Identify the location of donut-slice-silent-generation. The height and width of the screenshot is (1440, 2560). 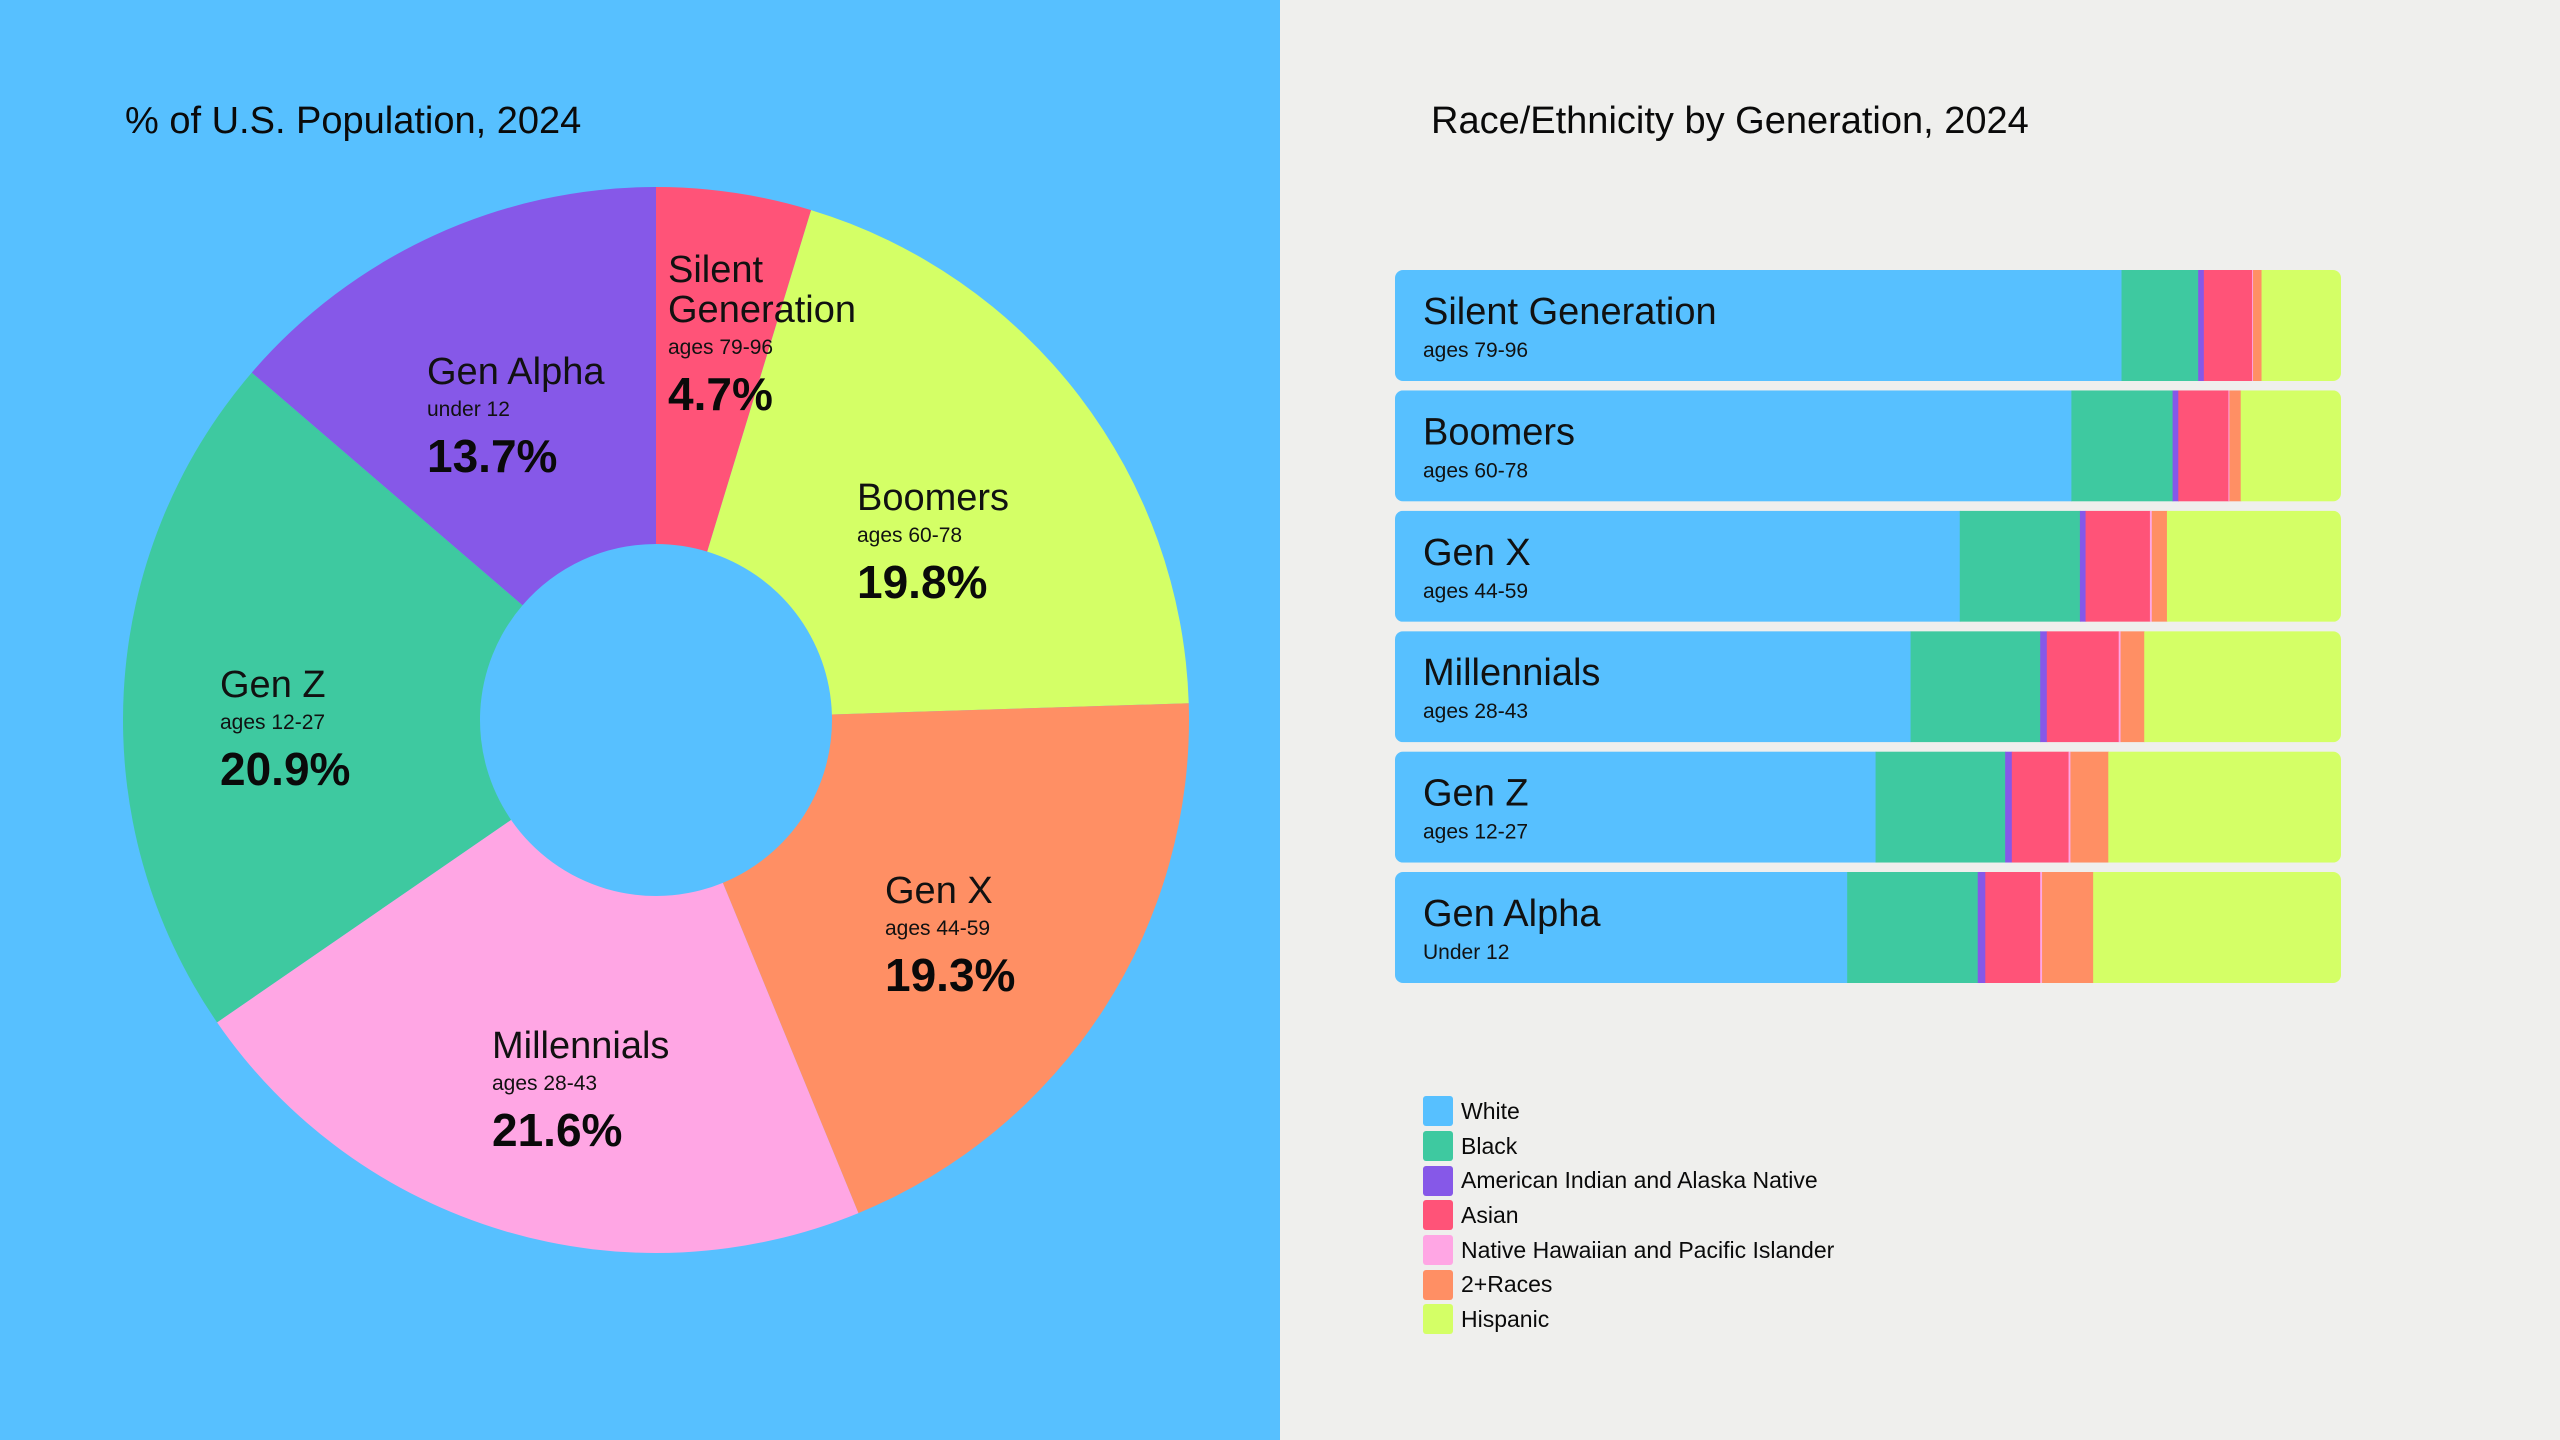
(734, 369).